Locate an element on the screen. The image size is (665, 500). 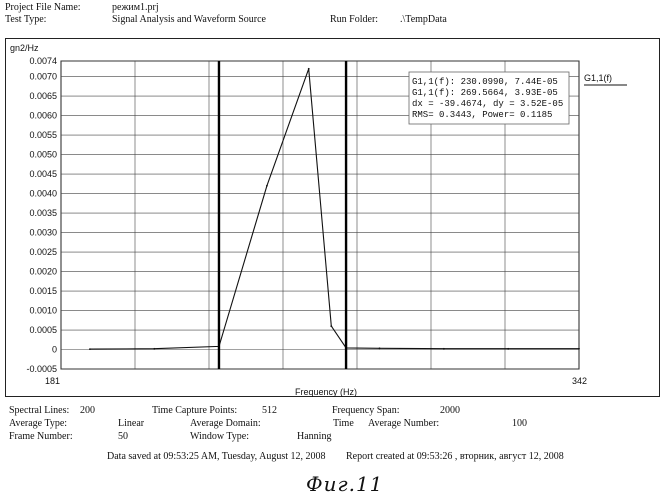
x-axis-title: Frequency (Hz) is located at coordinates (326, 392).